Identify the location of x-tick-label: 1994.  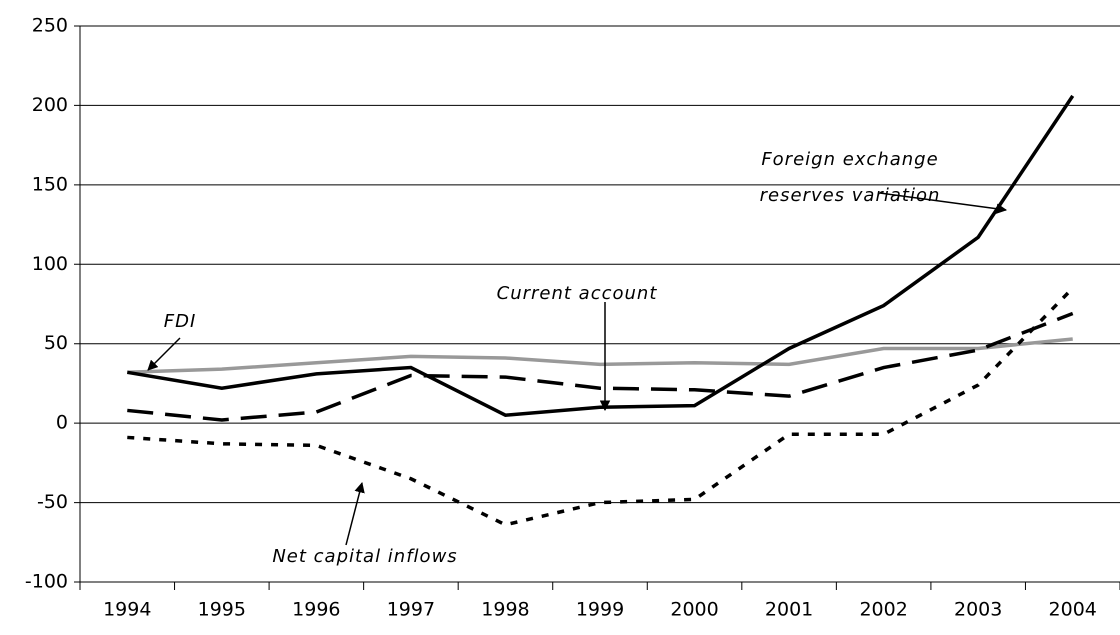
(127, 610).